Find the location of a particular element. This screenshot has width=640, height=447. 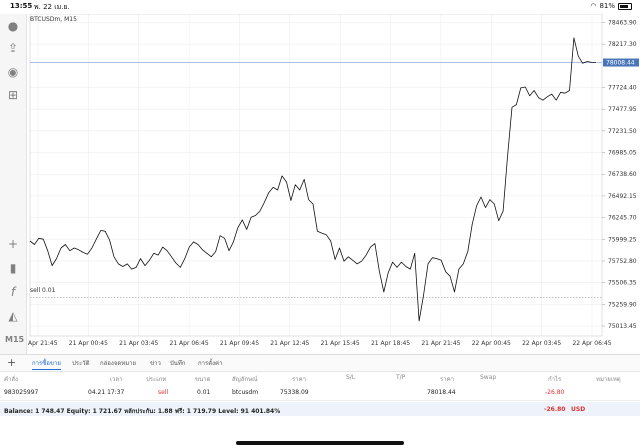

current-price-label: 78008.44 is located at coordinates (620, 63).